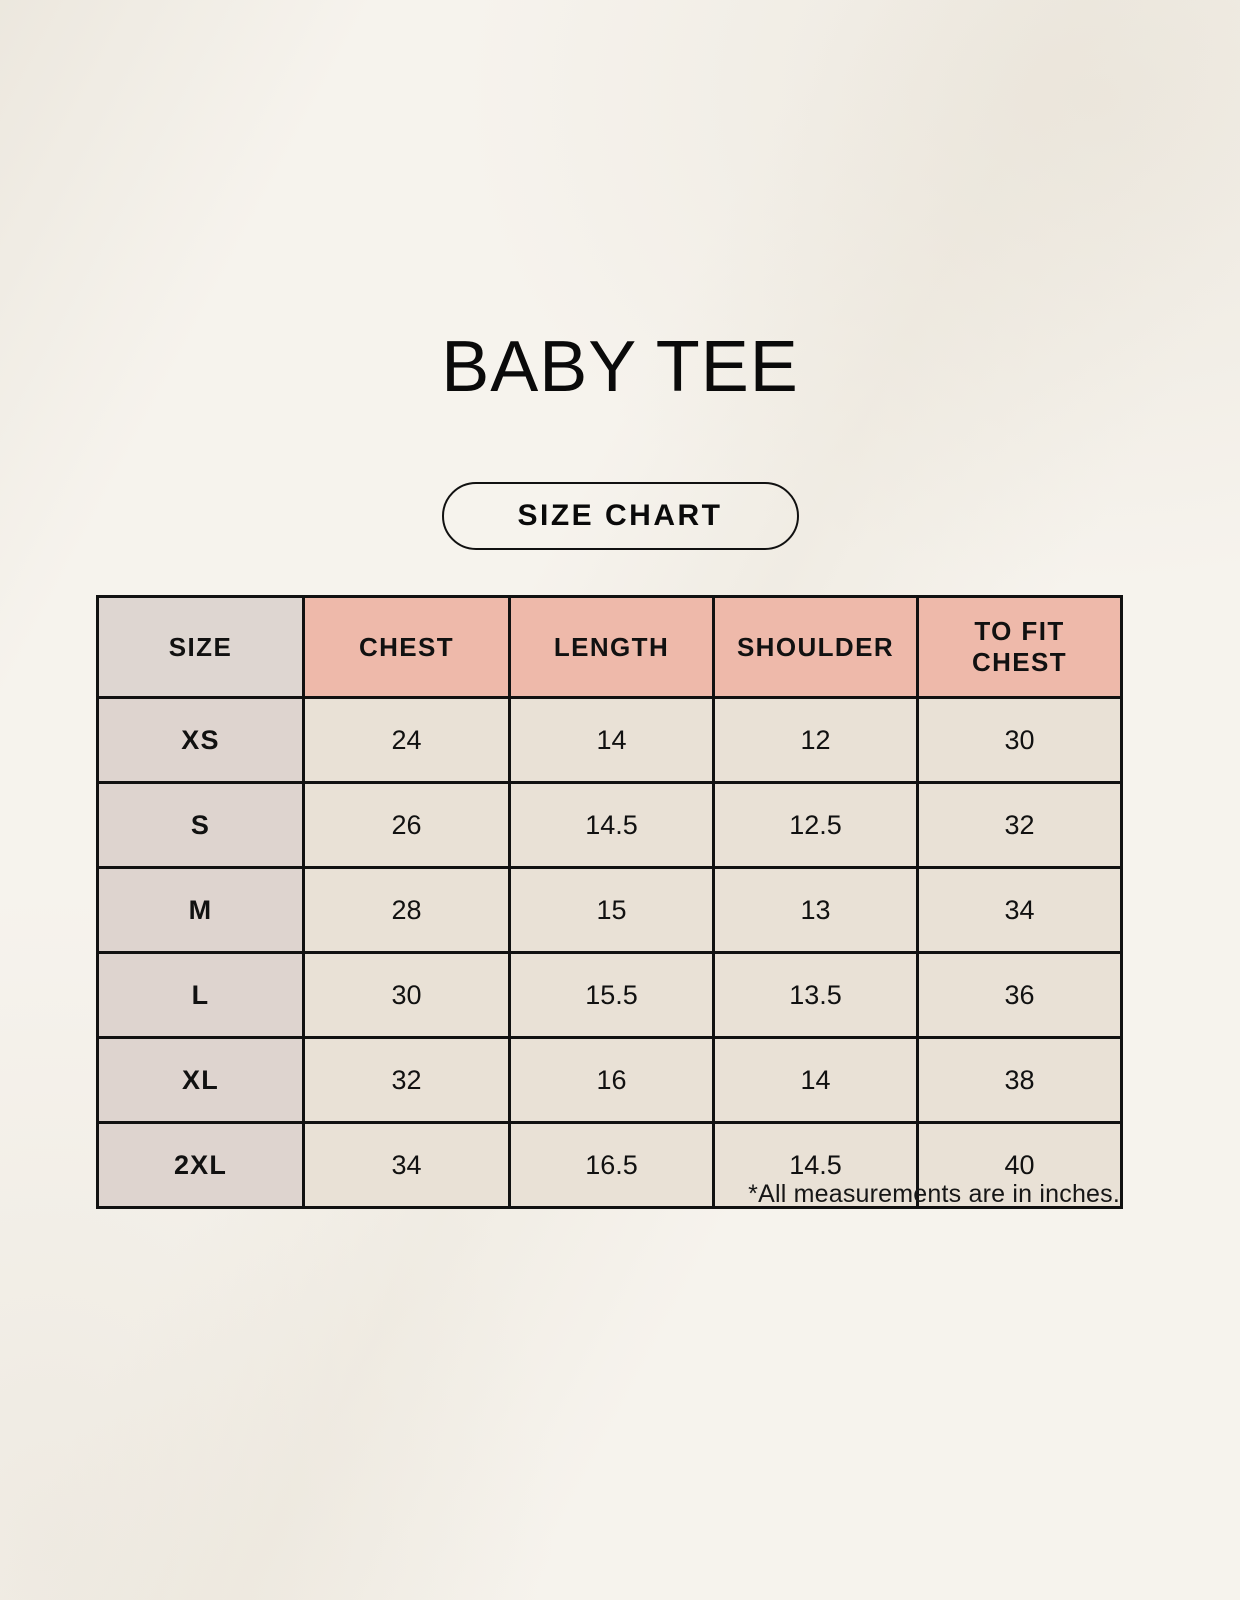 The width and height of the screenshot is (1240, 1600). Describe the element at coordinates (406, 1080) in the screenshot. I see `cell-chest: 32` at that location.